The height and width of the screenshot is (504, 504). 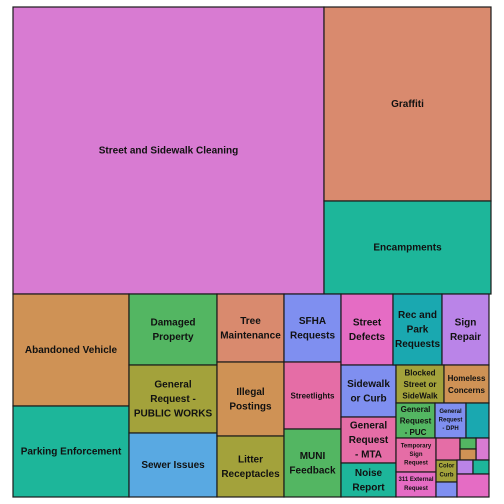 I want to click on treemap-cell-litter-receptacles, so click(x=250, y=466).